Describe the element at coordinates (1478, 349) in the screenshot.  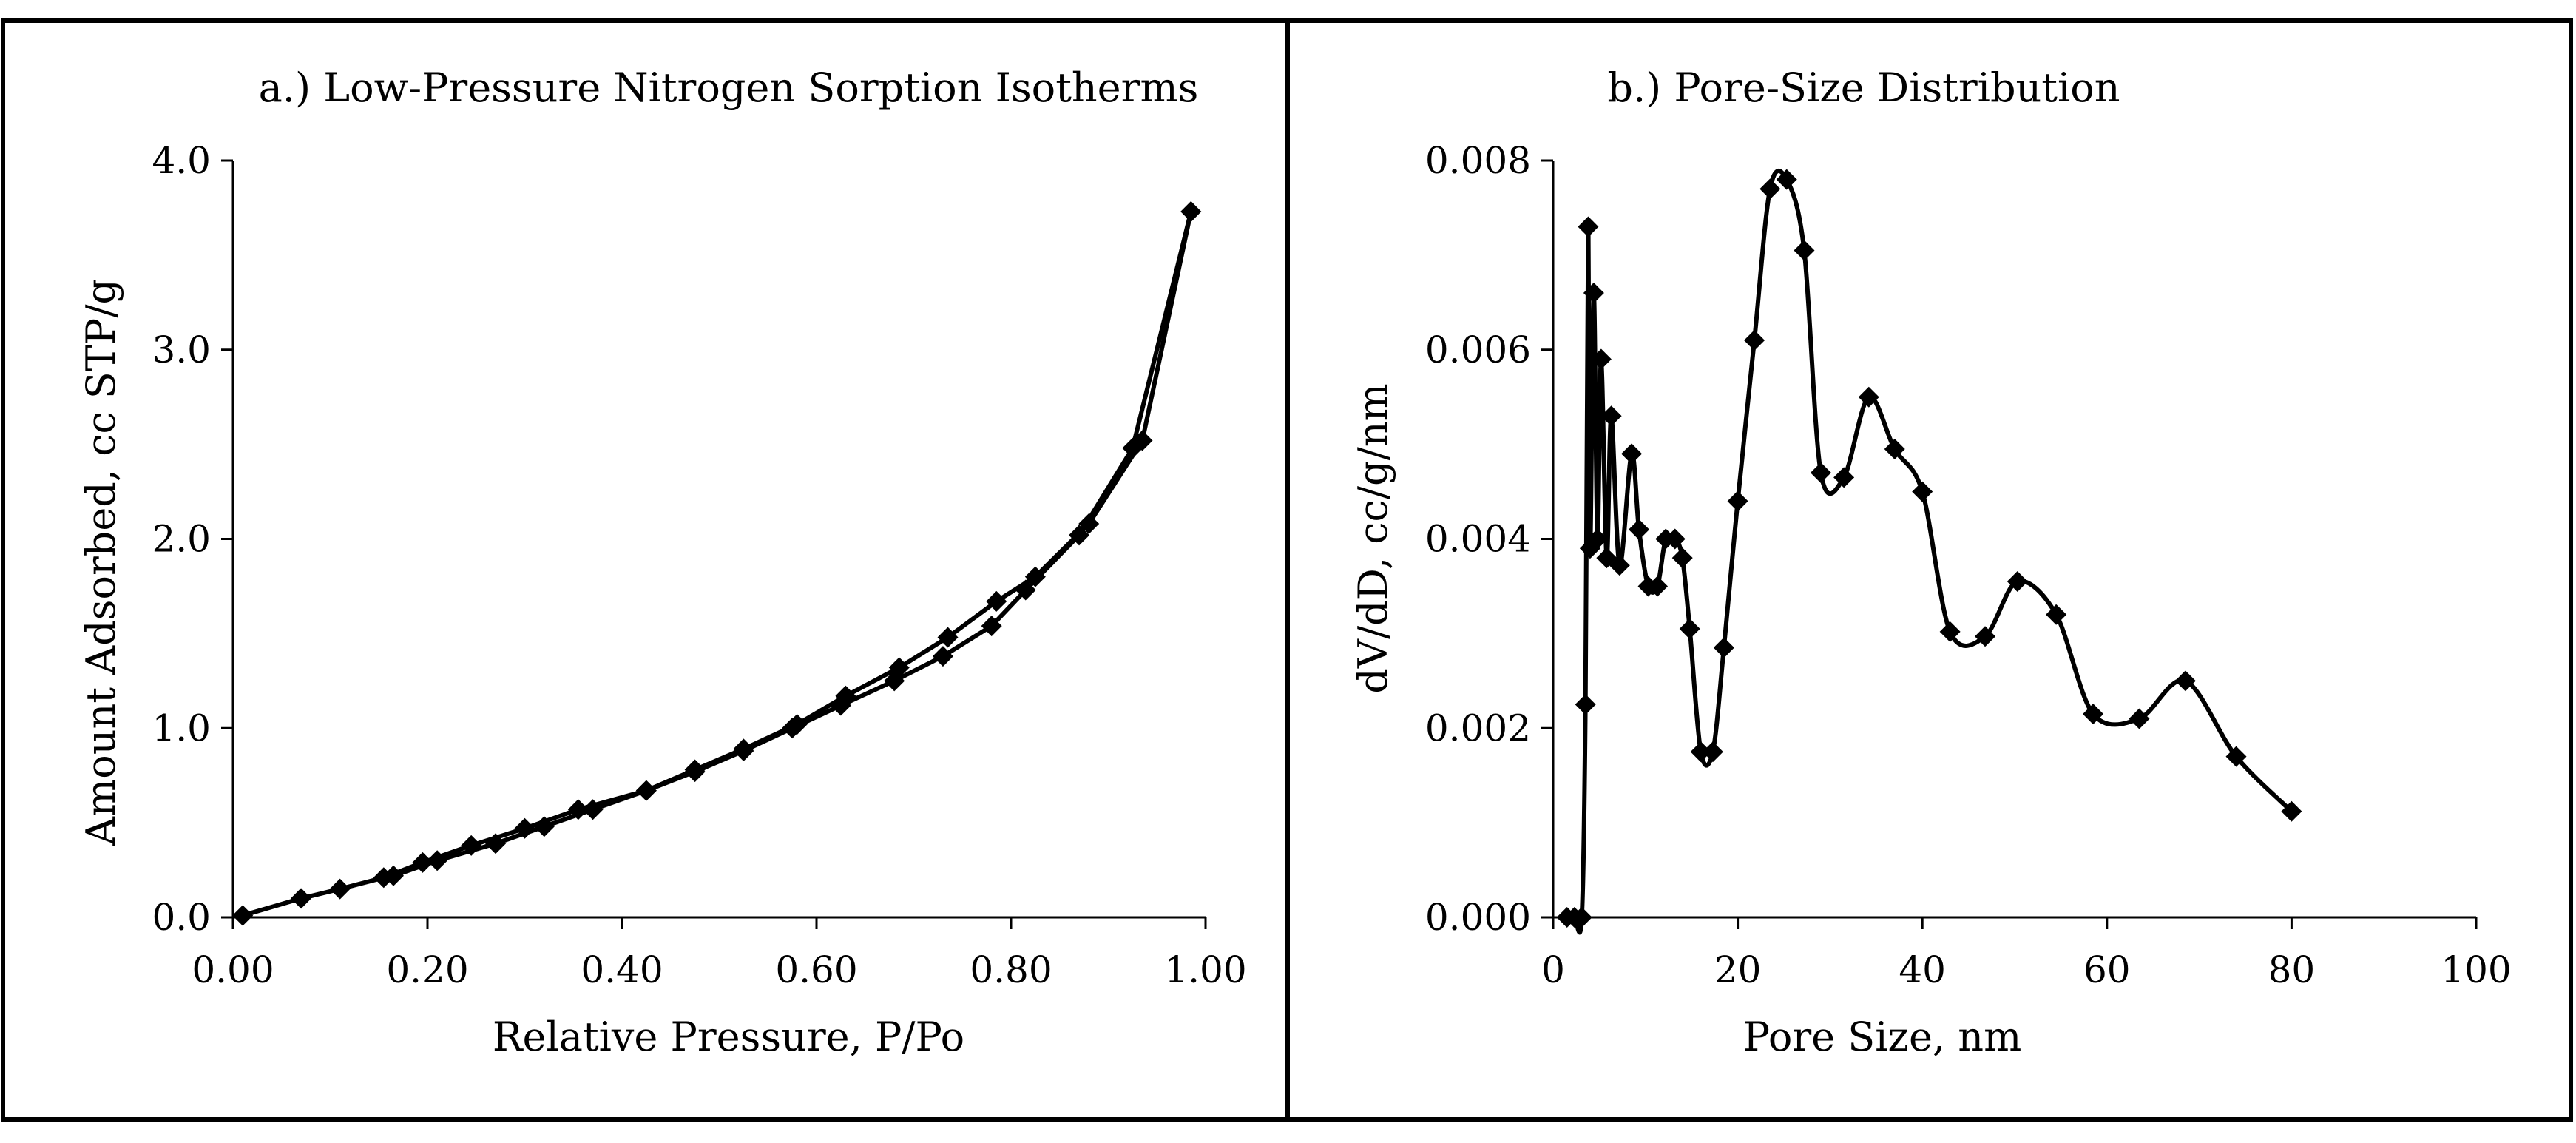
I see `y-tick-label: 0.006` at that location.